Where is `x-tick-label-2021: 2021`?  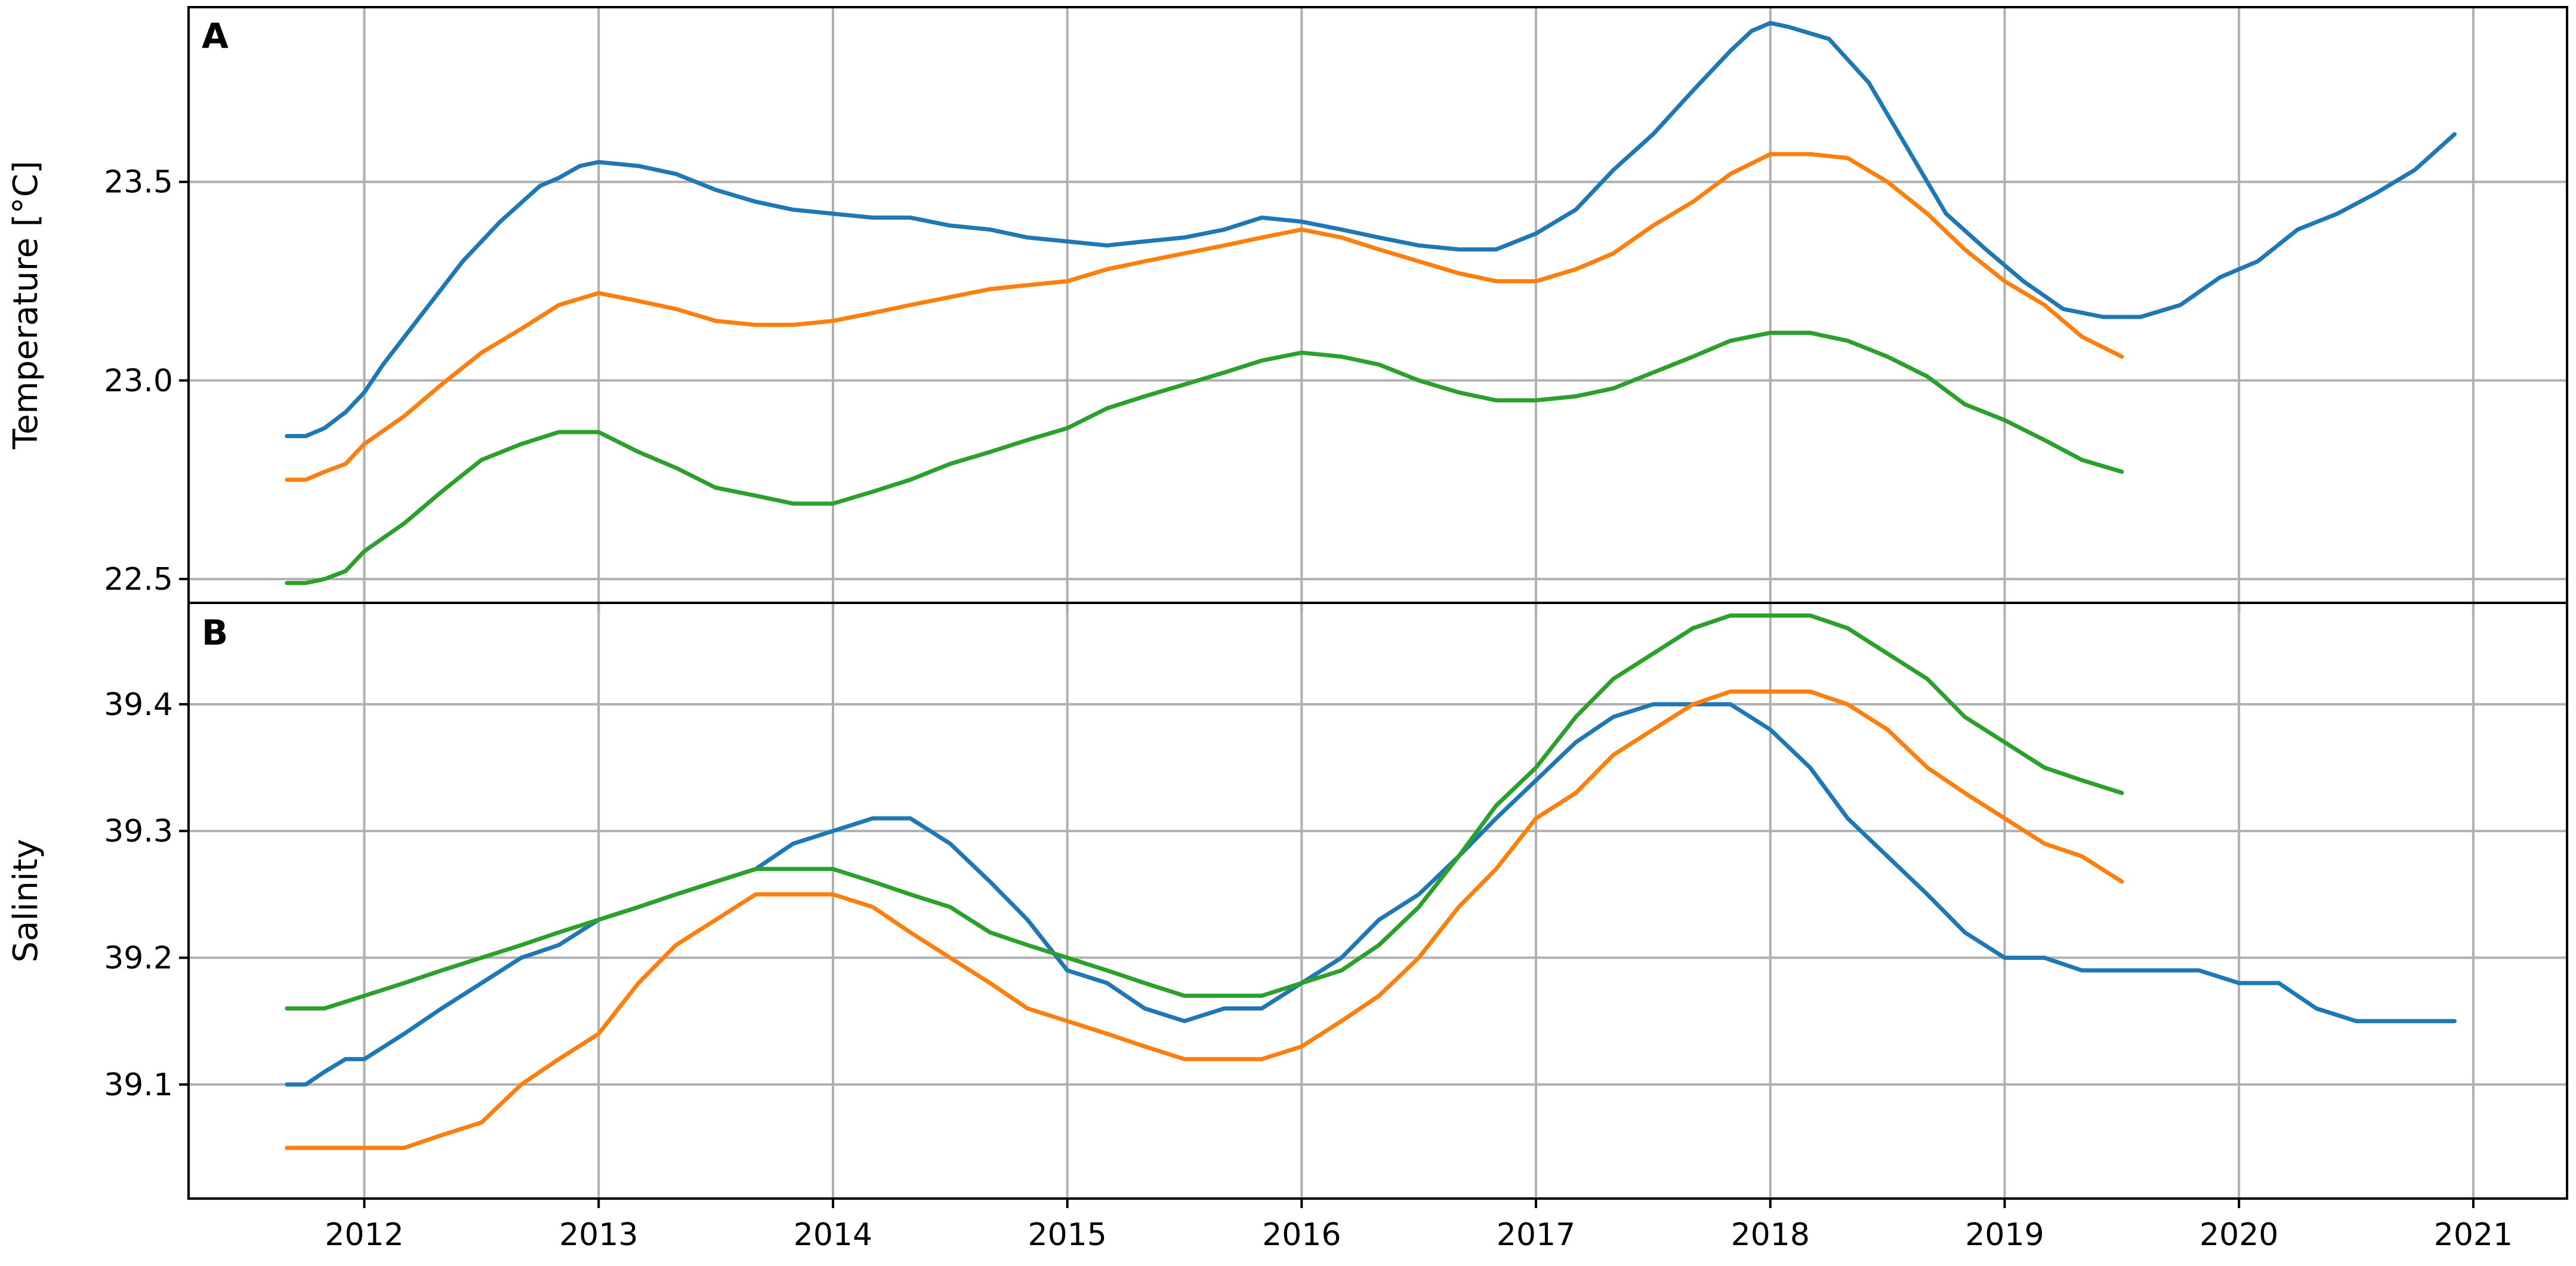
x-tick-label-2021: 2021 is located at coordinates (2474, 1235).